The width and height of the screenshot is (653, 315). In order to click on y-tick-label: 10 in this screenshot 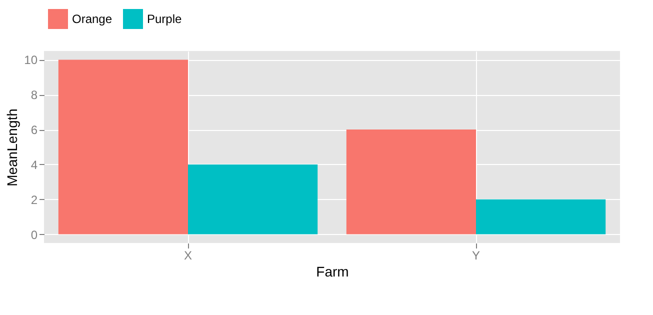, I will do `click(31, 60)`.